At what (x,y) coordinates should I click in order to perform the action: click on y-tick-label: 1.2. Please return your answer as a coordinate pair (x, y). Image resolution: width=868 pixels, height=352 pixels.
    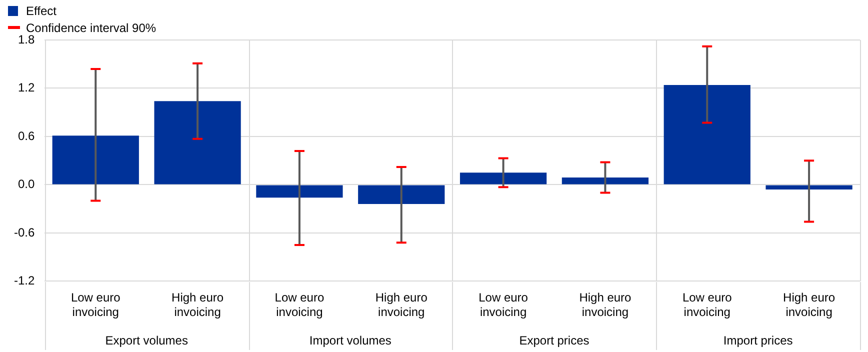
    Looking at the image, I should click on (26, 87).